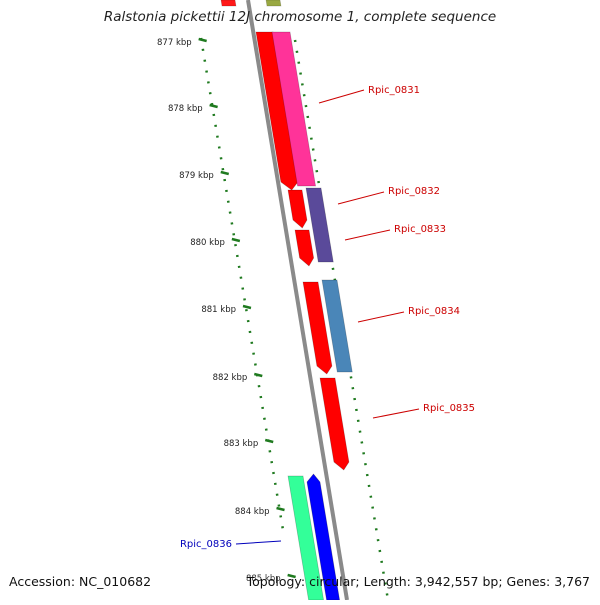 Image resolution: width=600 pixels, height=605 pixels. What do you see at coordinates (230, 378) in the screenshot?
I see `ruler-tick-label: 882 kbp` at bounding box center [230, 378].